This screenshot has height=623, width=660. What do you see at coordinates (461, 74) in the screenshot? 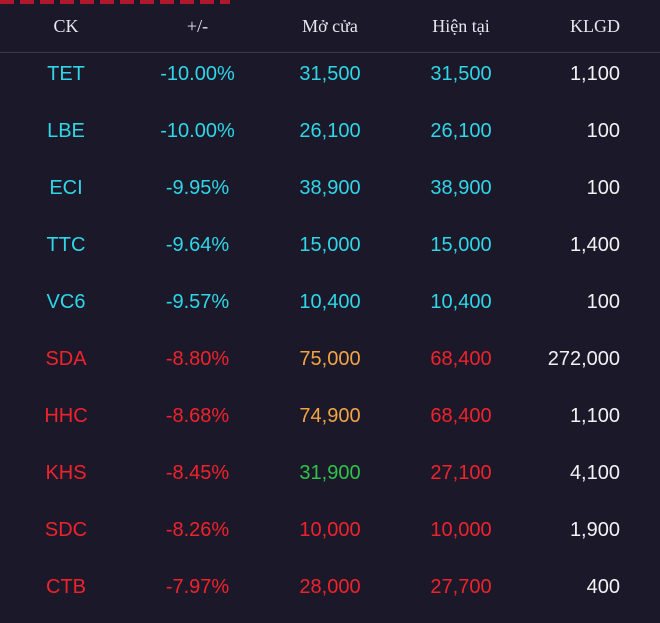
I see `cell-current: 31,500` at bounding box center [461, 74].